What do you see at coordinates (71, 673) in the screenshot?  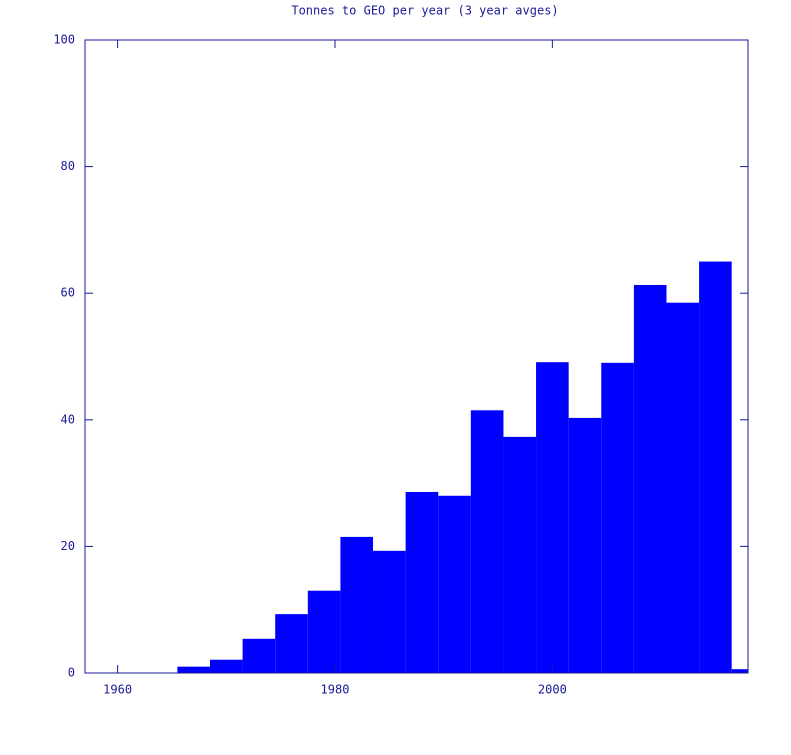 I see `y-tick-label: 0` at bounding box center [71, 673].